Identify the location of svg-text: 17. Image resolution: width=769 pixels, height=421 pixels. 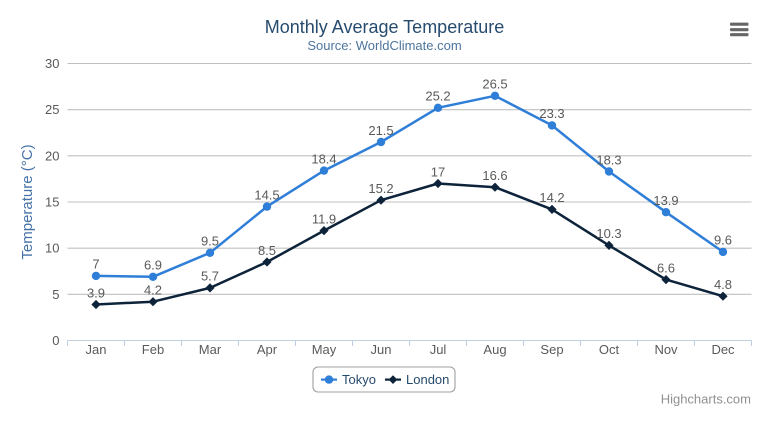
(438, 171).